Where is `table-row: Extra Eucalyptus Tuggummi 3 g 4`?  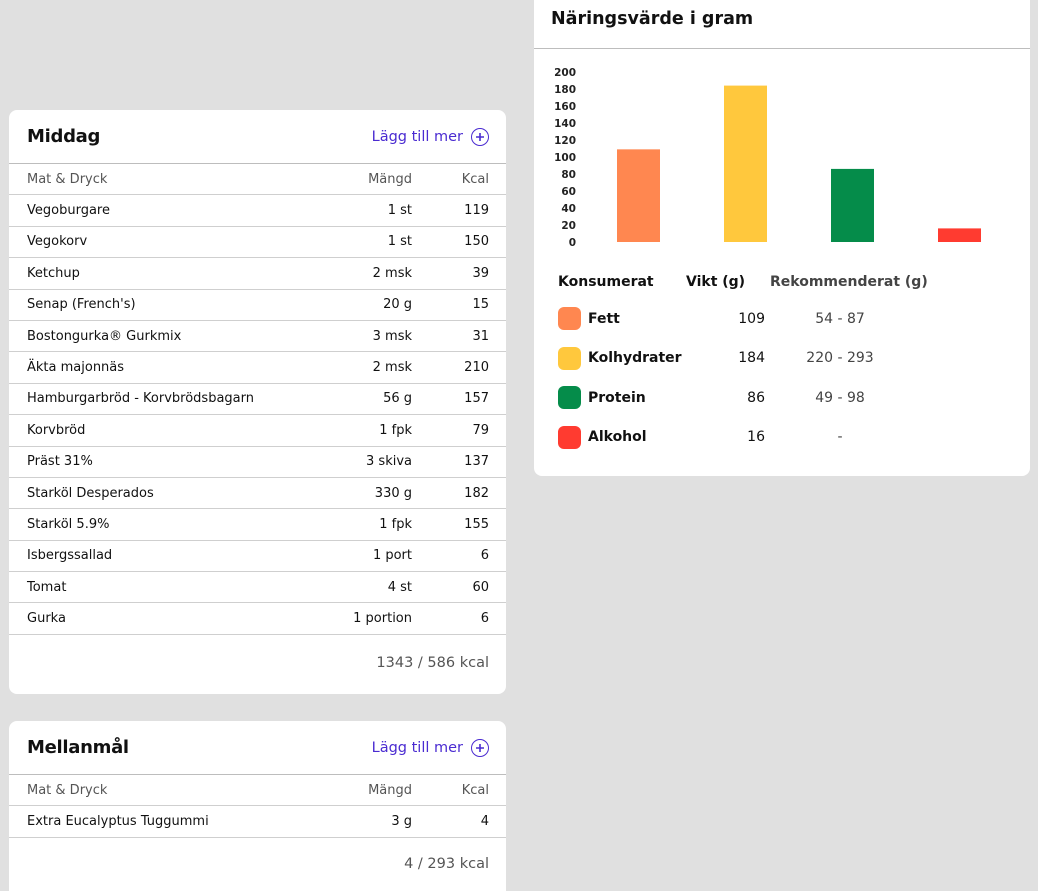
table-row: Extra Eucalyptus Tuggummi 3 g 4 is located at coordinates (257, 822).